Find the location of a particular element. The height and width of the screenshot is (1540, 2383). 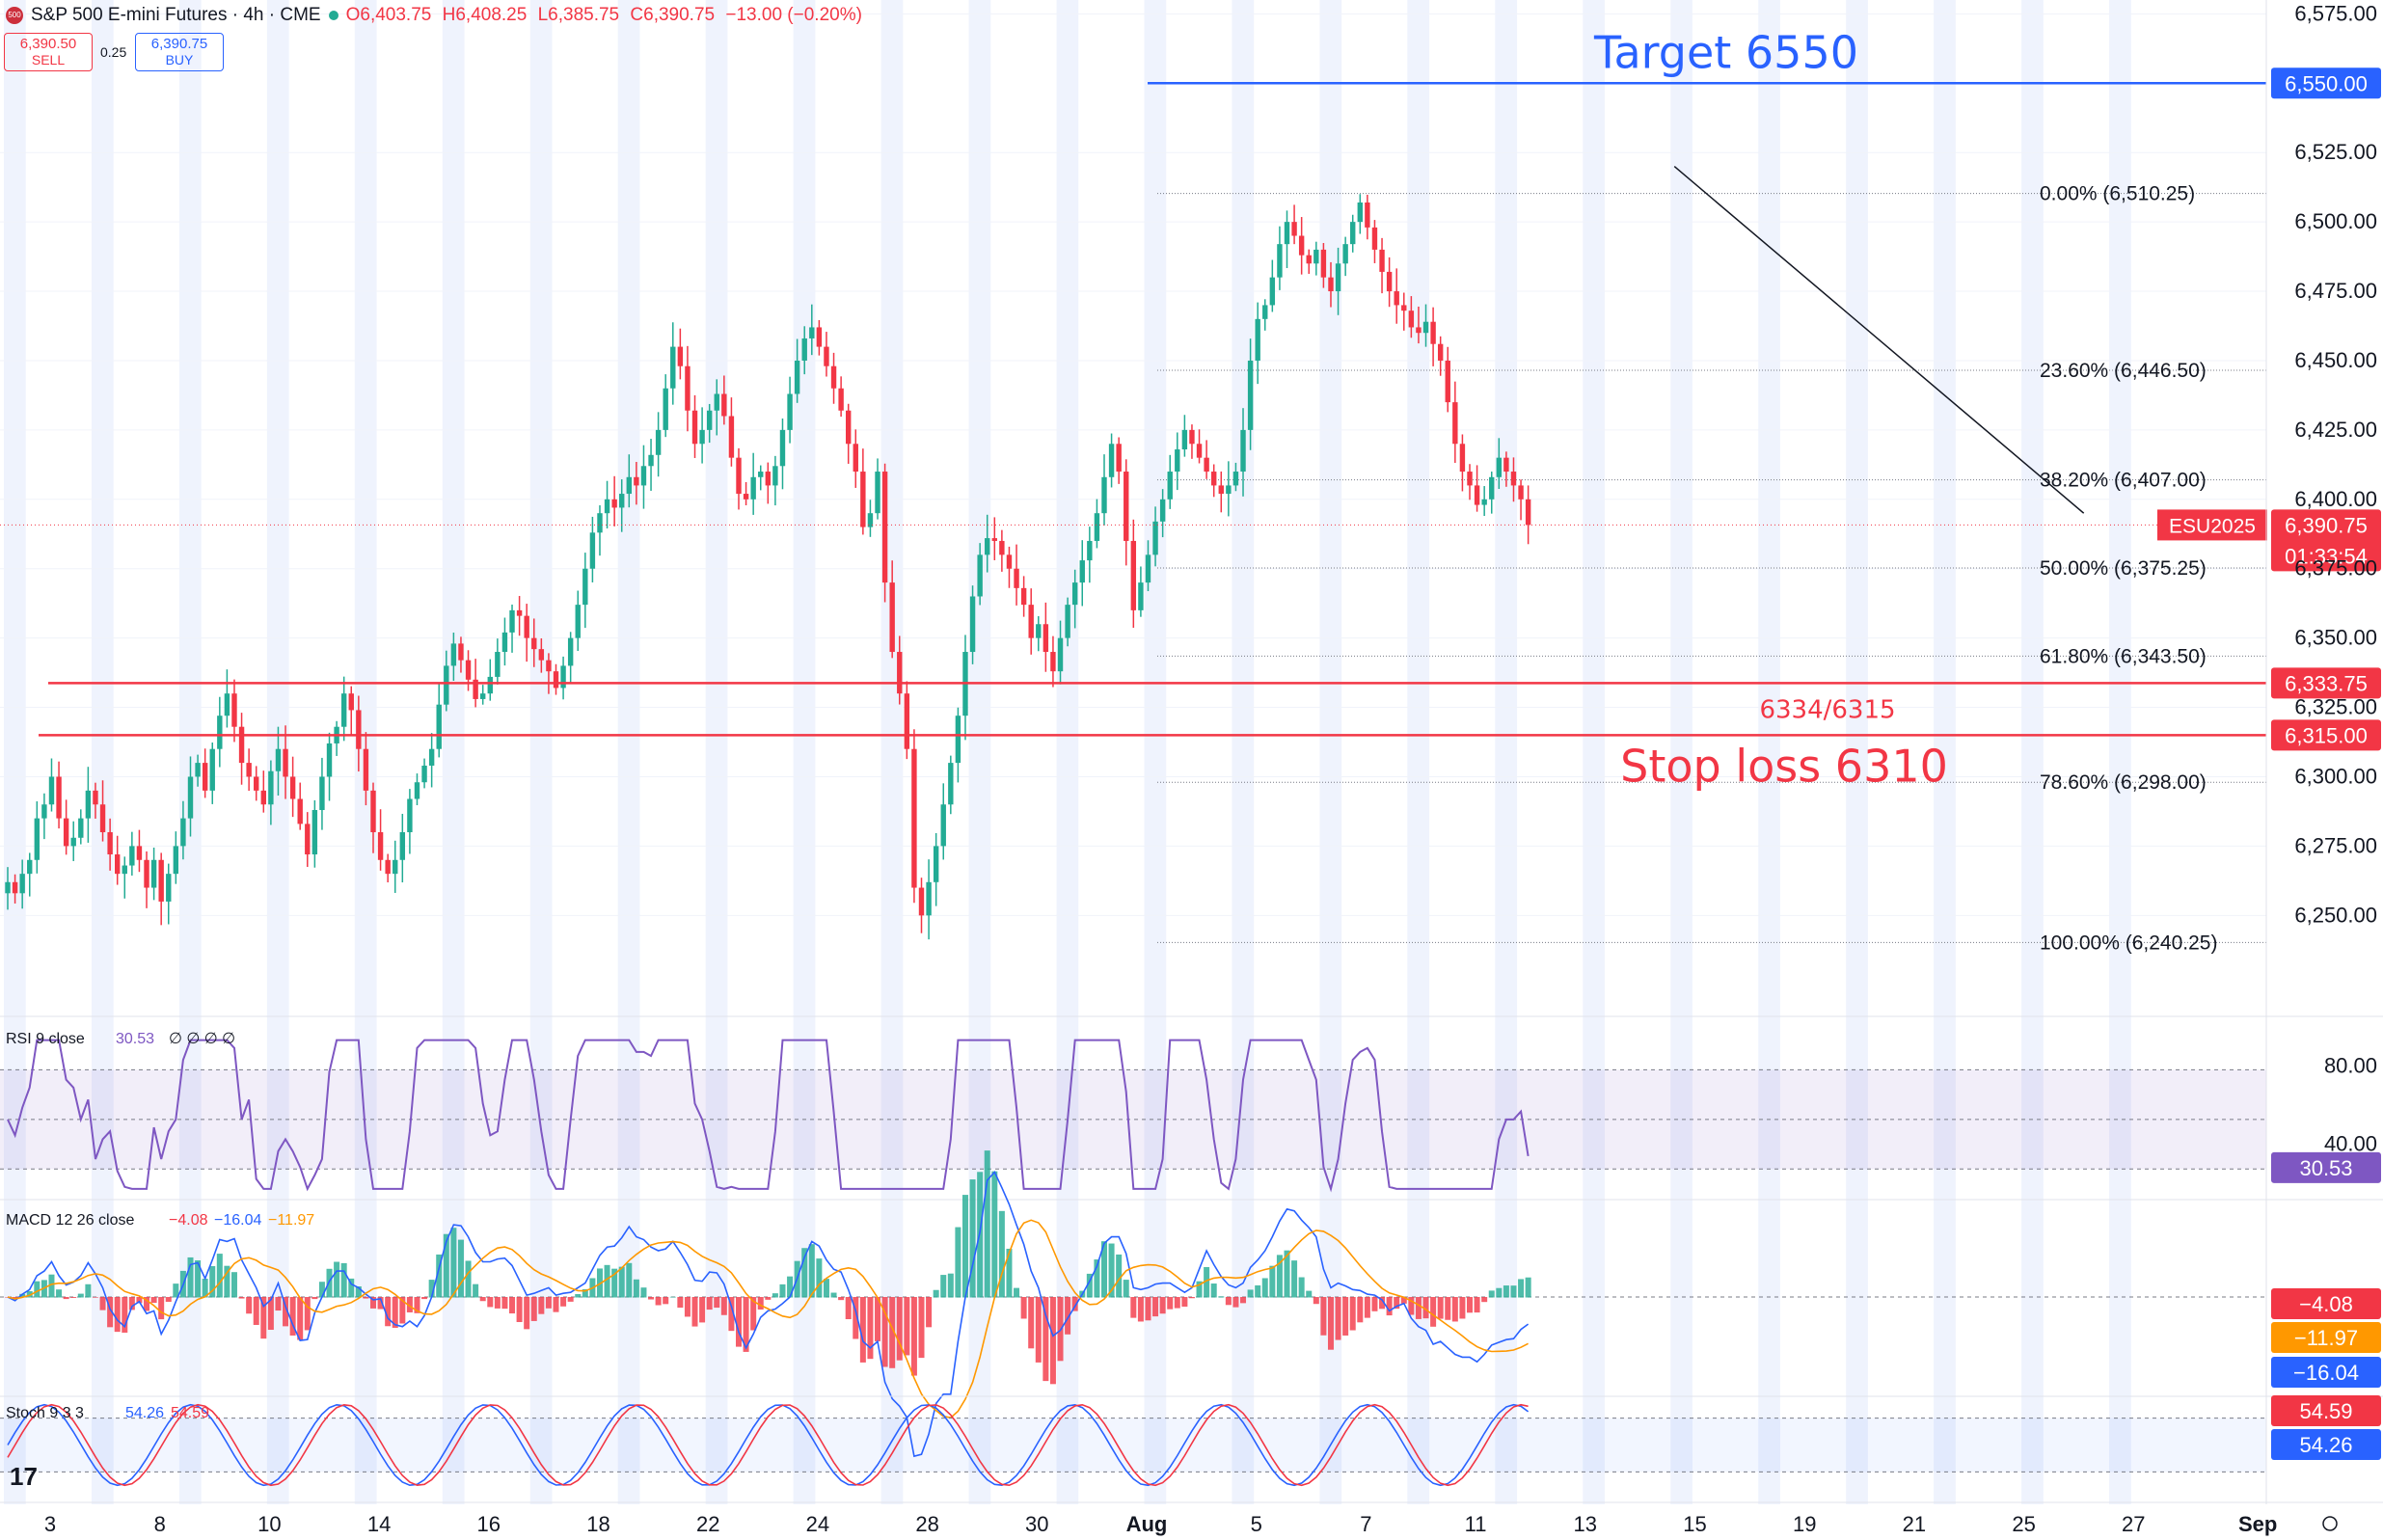

symbol-title: S&P 500 E-mini Futures · 4h · CME is located at coordinates (176, 15).